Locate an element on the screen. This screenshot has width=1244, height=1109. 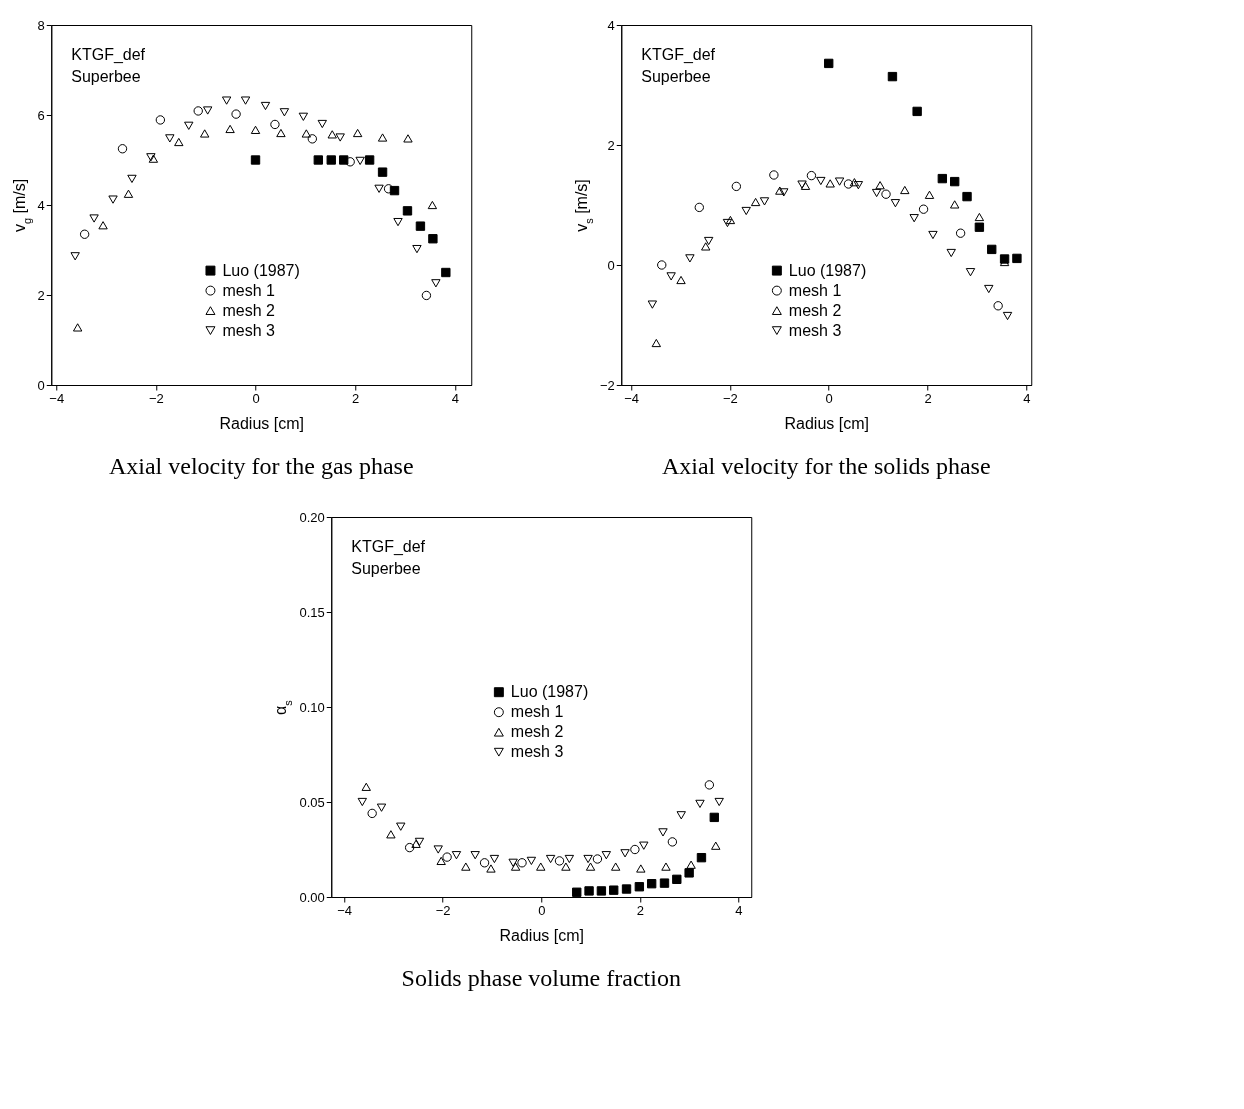
legend-label: mesh 3 is located at coordinates (537, 752).